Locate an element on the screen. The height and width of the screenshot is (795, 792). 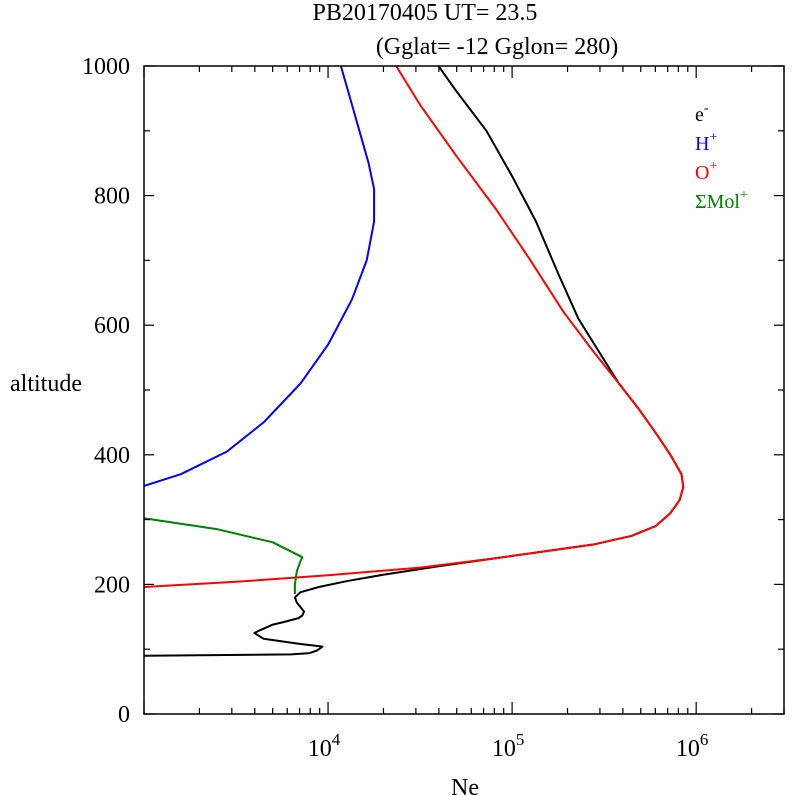
y-tick-label: 200 is located at coordinates (112, 585).